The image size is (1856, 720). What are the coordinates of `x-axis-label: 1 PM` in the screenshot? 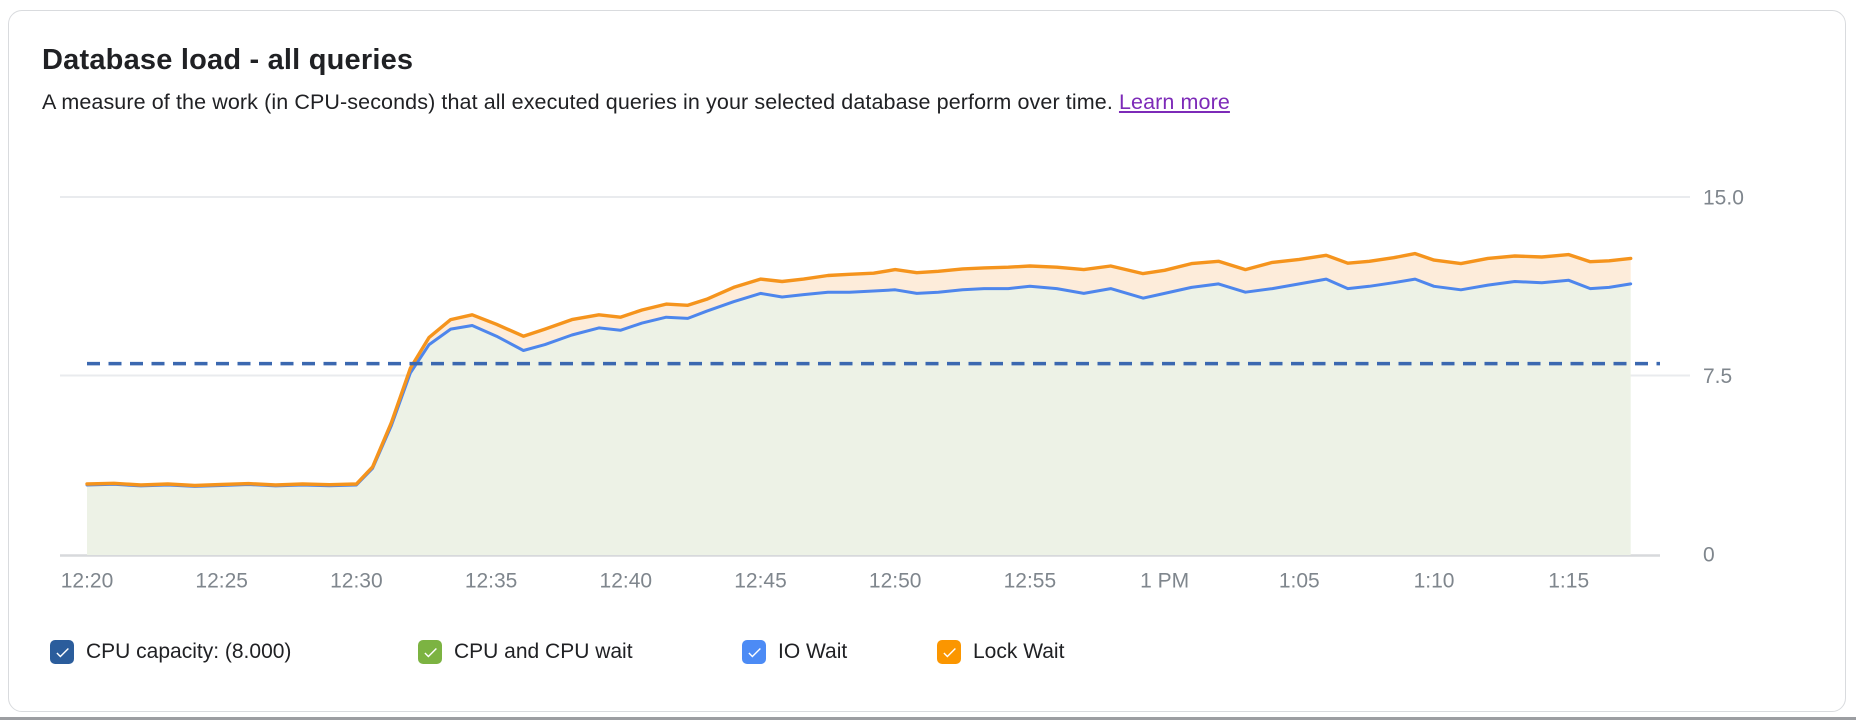 It's located at (1164, 581).